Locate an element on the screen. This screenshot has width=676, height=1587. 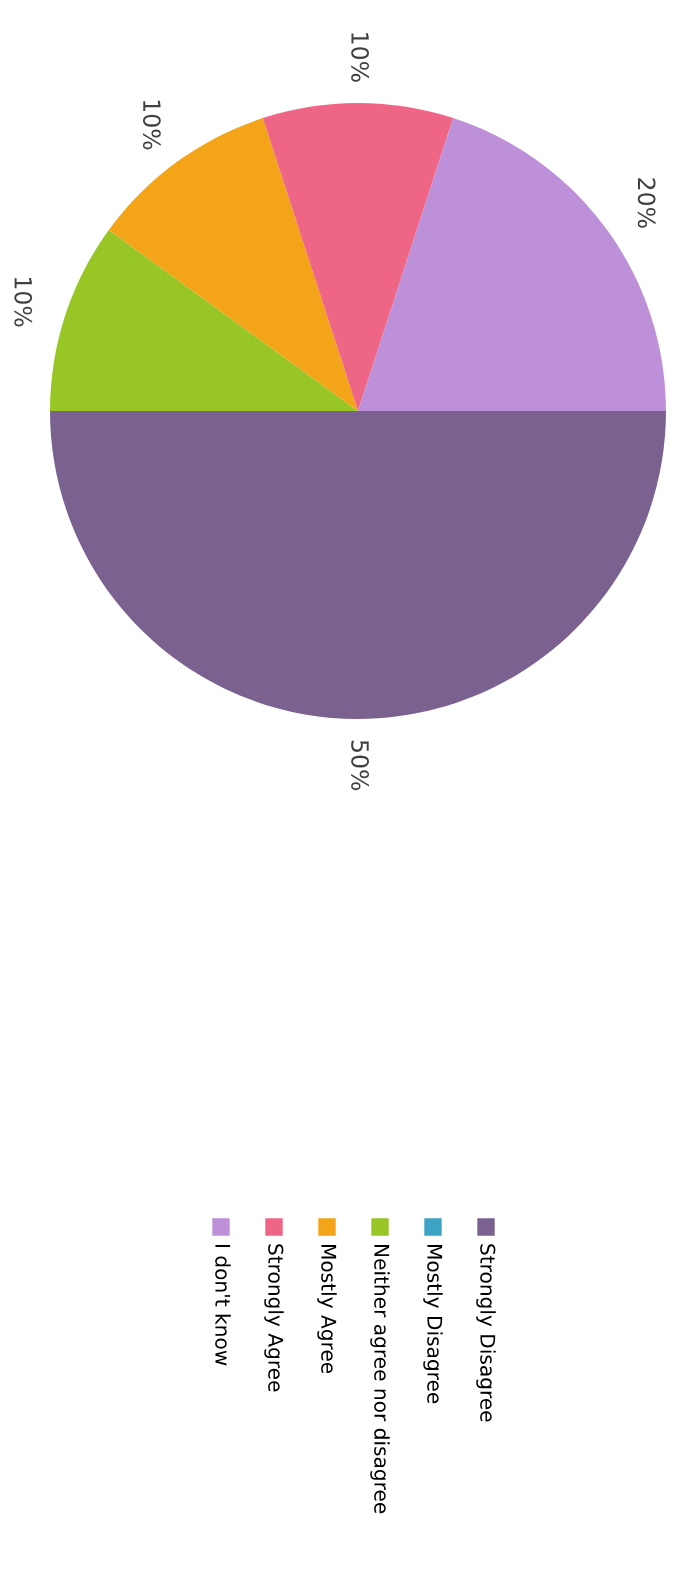
legend-label: Strongly Agree is located at coordinates (274, 1318).